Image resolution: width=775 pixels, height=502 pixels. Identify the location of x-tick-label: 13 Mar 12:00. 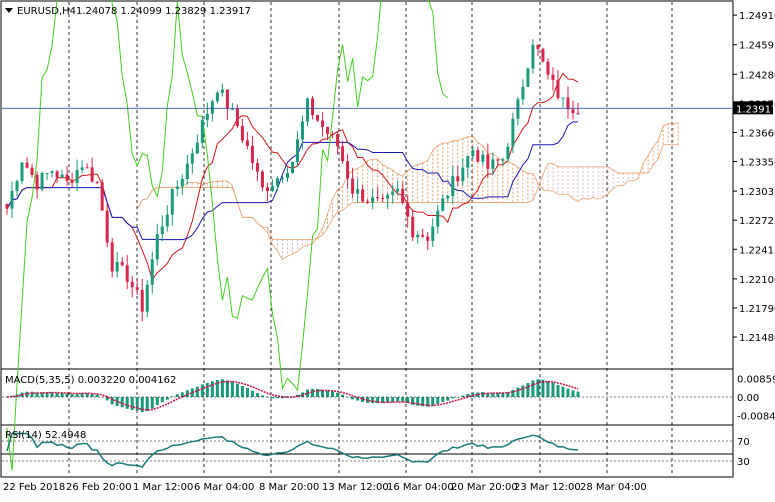
(355, 487).